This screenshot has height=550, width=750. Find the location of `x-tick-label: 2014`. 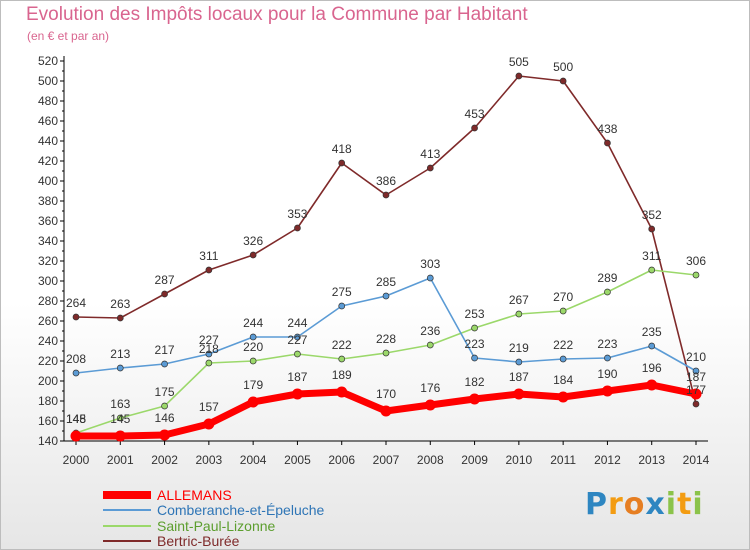

x-tick-label: 2014 is located at coordinates (696, 460).